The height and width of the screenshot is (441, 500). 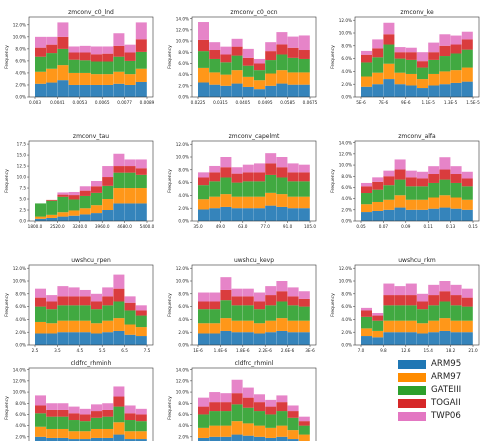 What do you see at coordinates (406, 226) in the screenshot?
I see `xtick-label-zmconv-alfa-2: 0.09` at bounding box center [406, 226].